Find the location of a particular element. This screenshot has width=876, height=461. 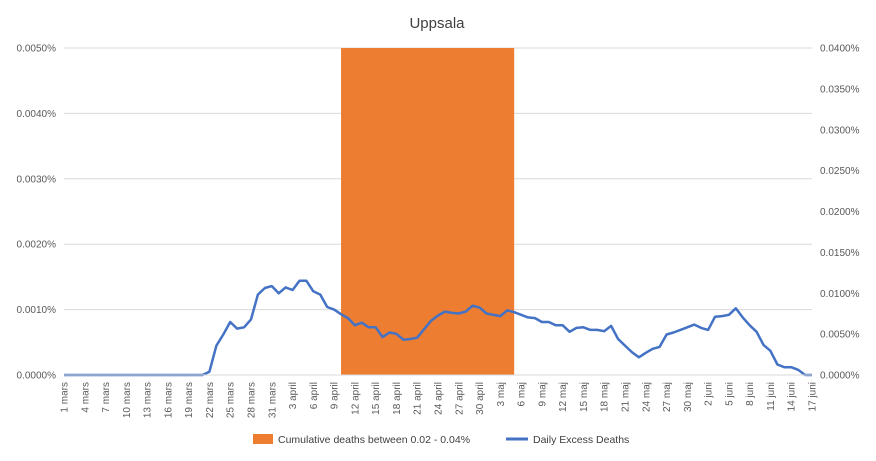

x-tick-label: 24 april is located at coordinates (439, 398).